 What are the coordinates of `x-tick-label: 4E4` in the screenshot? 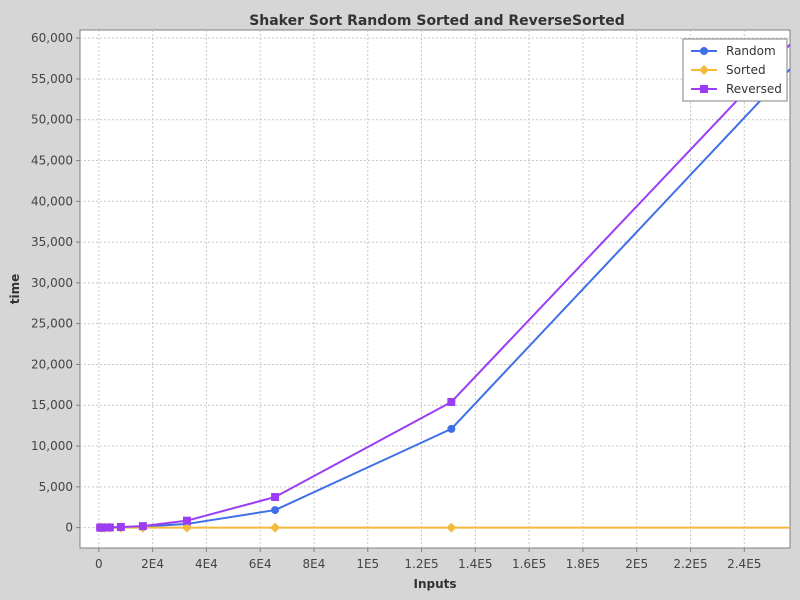 It's located at (206, 564).